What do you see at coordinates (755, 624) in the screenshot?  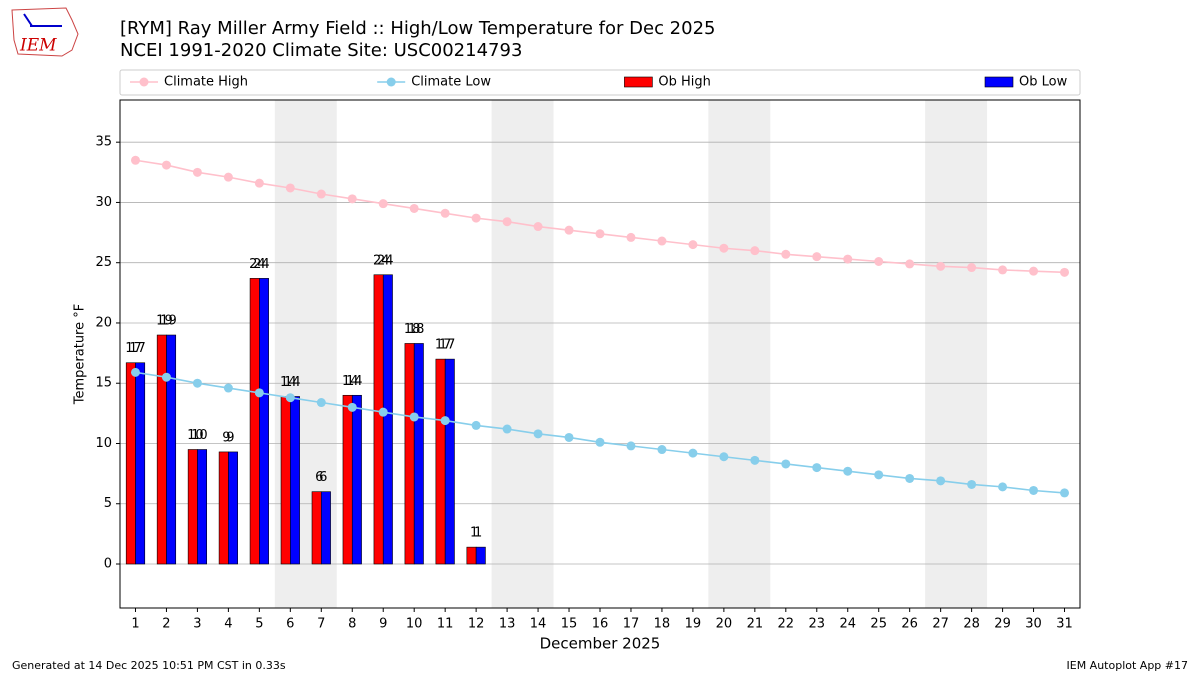 I see `x-tick-label: 21` at bounding box center [755, 624].